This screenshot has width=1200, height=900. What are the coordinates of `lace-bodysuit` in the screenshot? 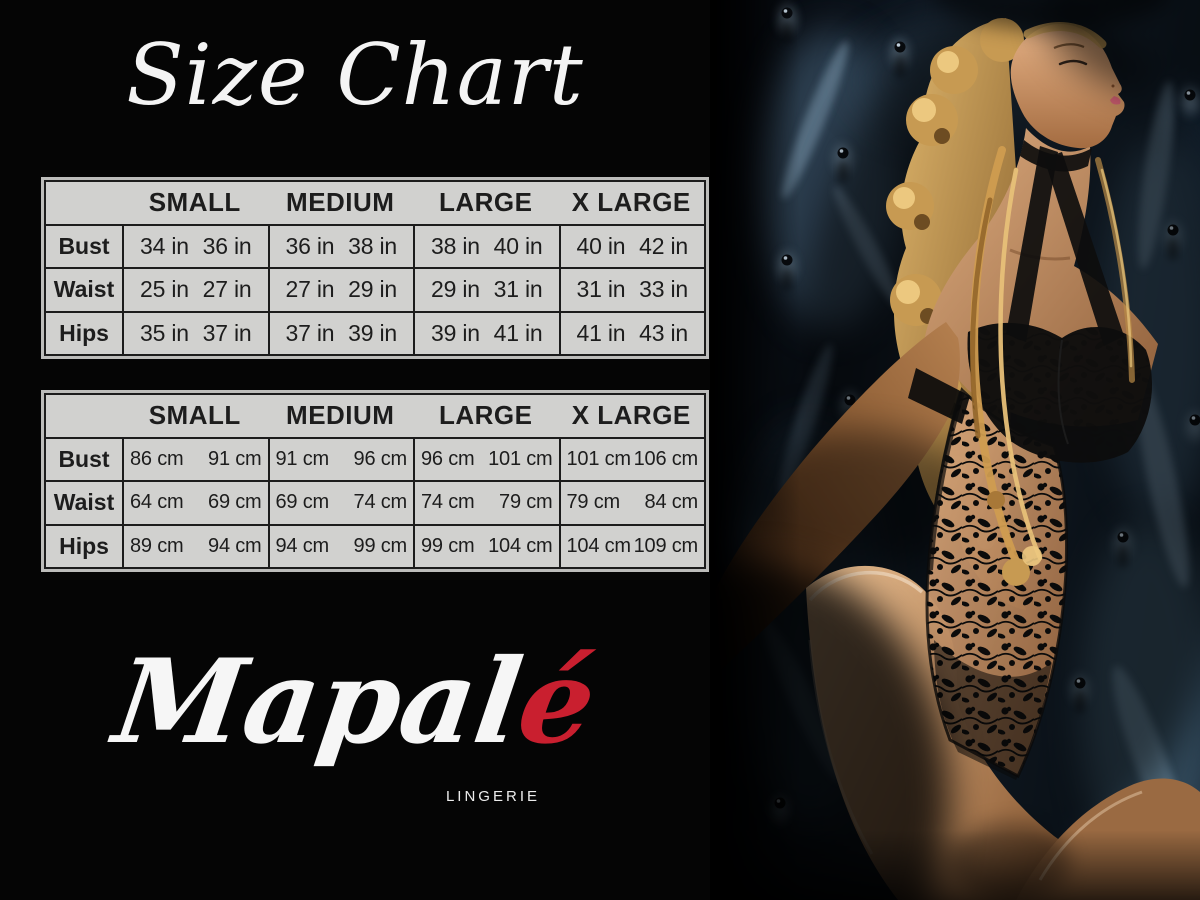 It's located at (1030, 460).